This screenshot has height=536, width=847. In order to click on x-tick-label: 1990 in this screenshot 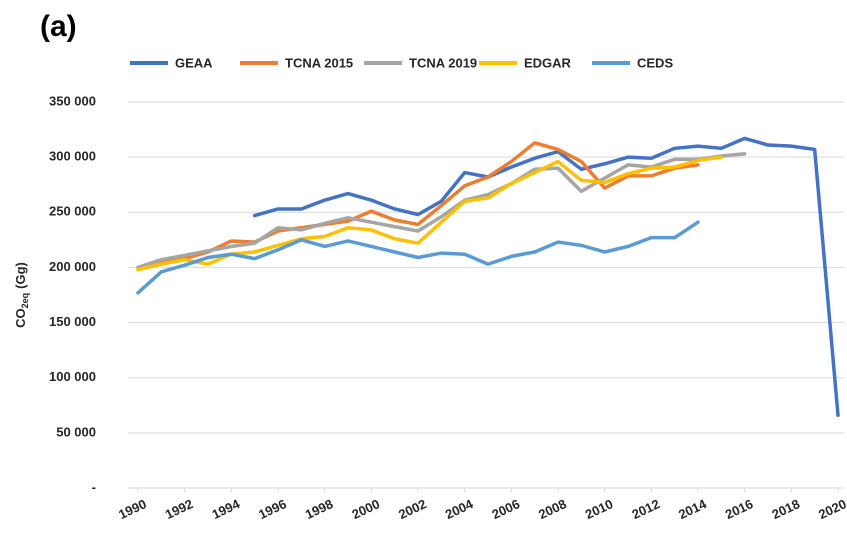, I will do `click(132, 509)`.